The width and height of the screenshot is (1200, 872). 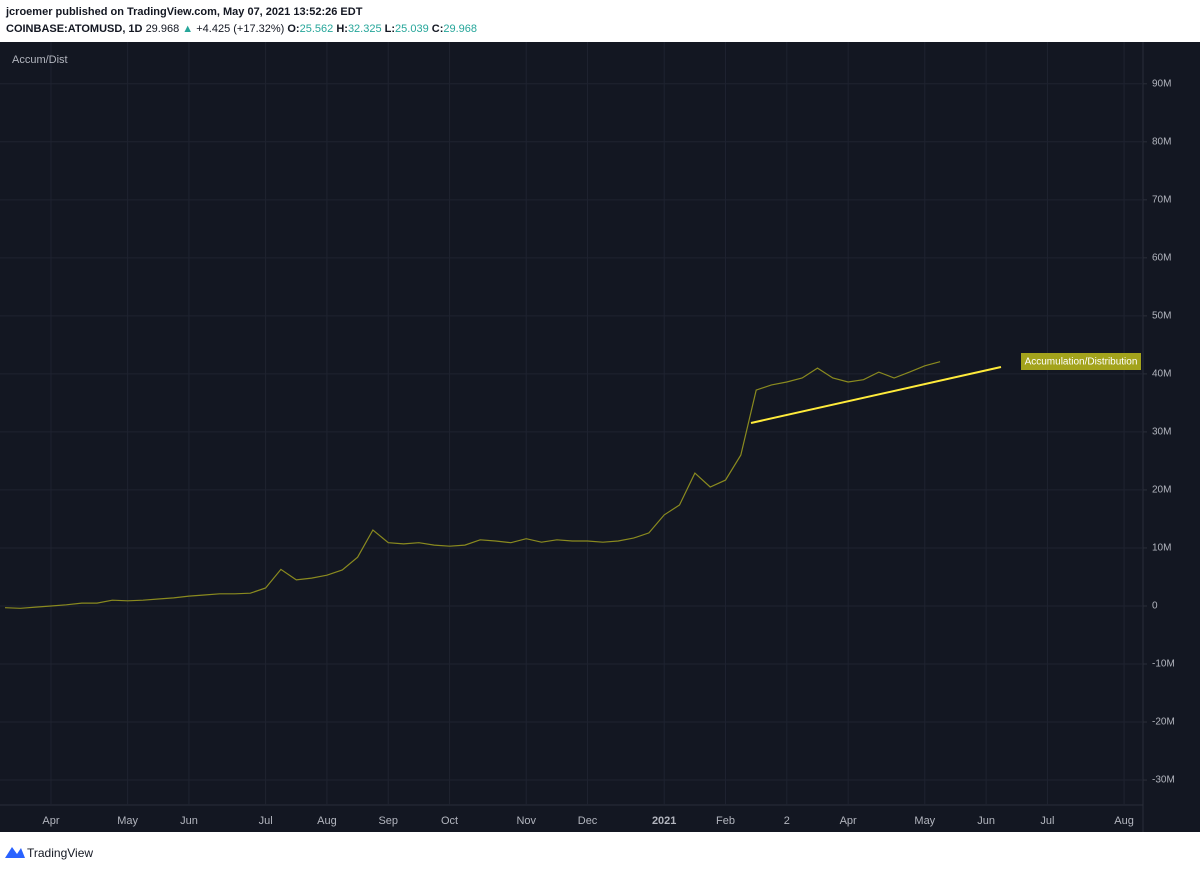 I want to click on brand: TradingView, so click(x=60, y=853).